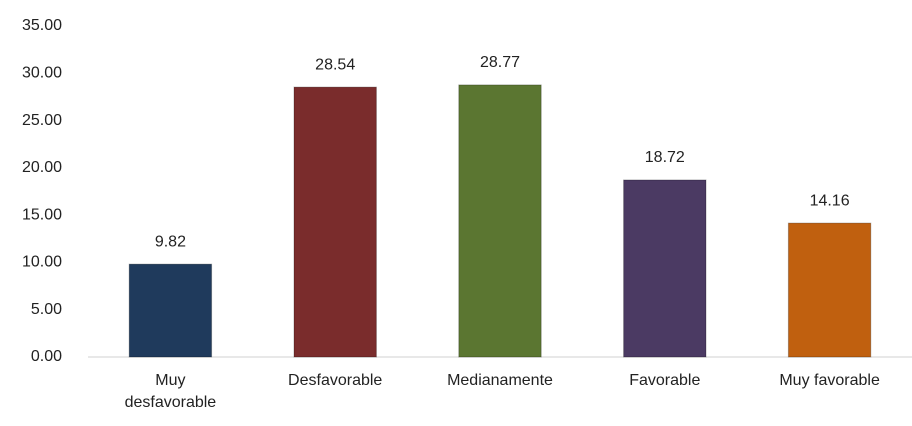  I want to click on x-tick-label: Favorable, so click(665, 380).